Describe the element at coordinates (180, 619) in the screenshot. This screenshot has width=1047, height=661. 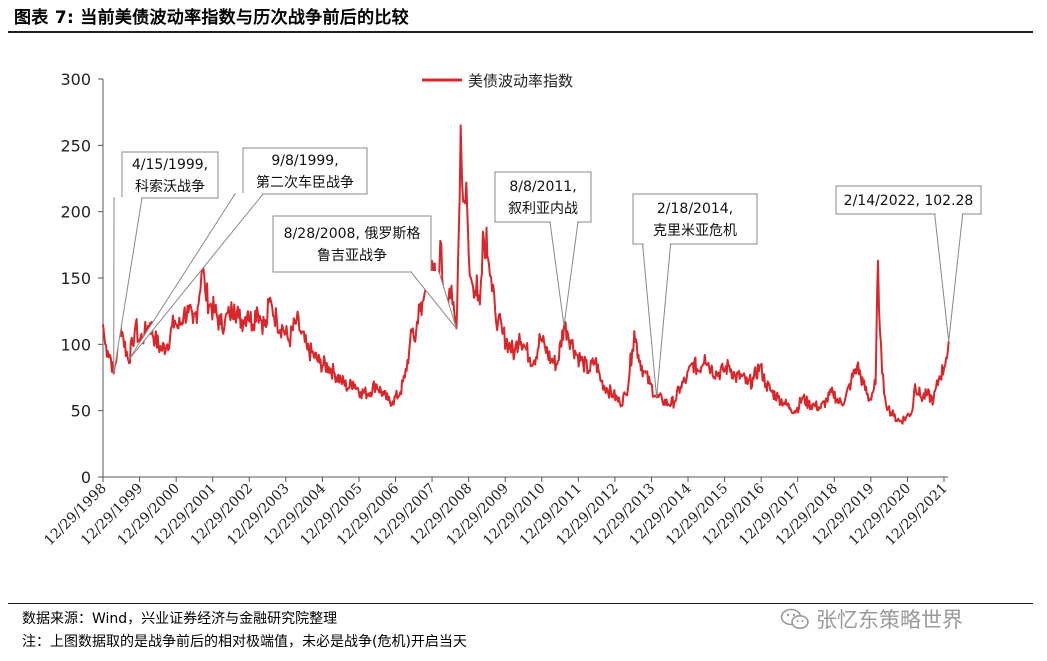
I see `data-source: 数据来源：Wind，兴业证券经济与金融研究院整理` at that location.